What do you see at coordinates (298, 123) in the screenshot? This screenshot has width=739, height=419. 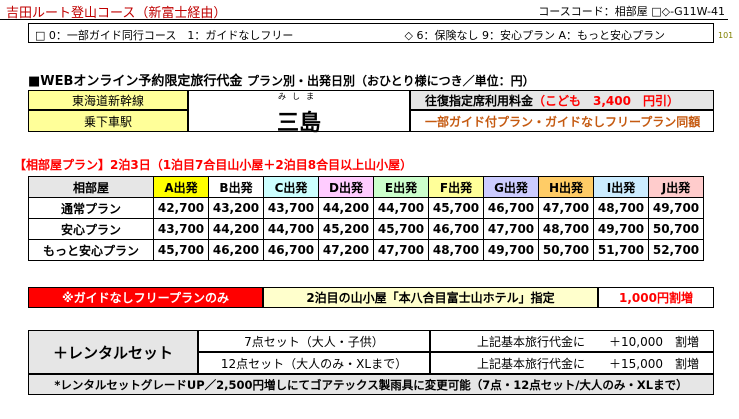 I see `station-name: 三島` at bounding box center [298, 123].